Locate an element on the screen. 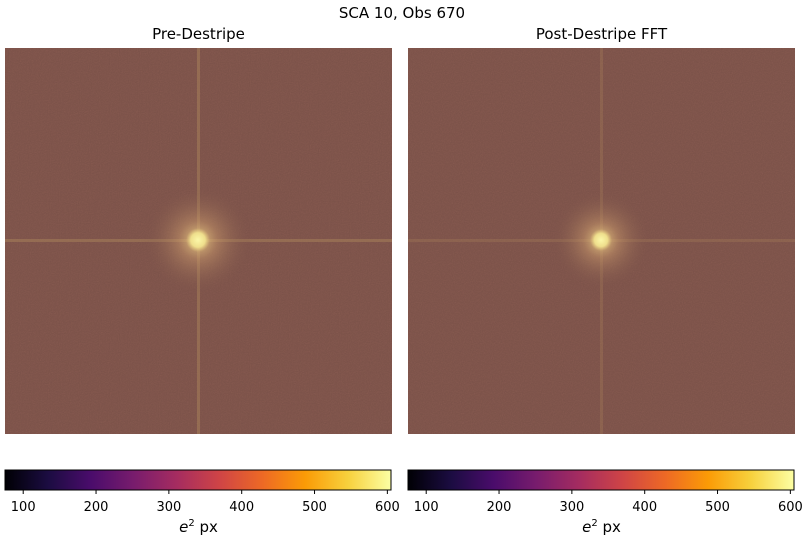 The width and height of the screenshot is (804, 551). figure-title: SCA 10, Obs 670 is located at coordinates (402, 13).